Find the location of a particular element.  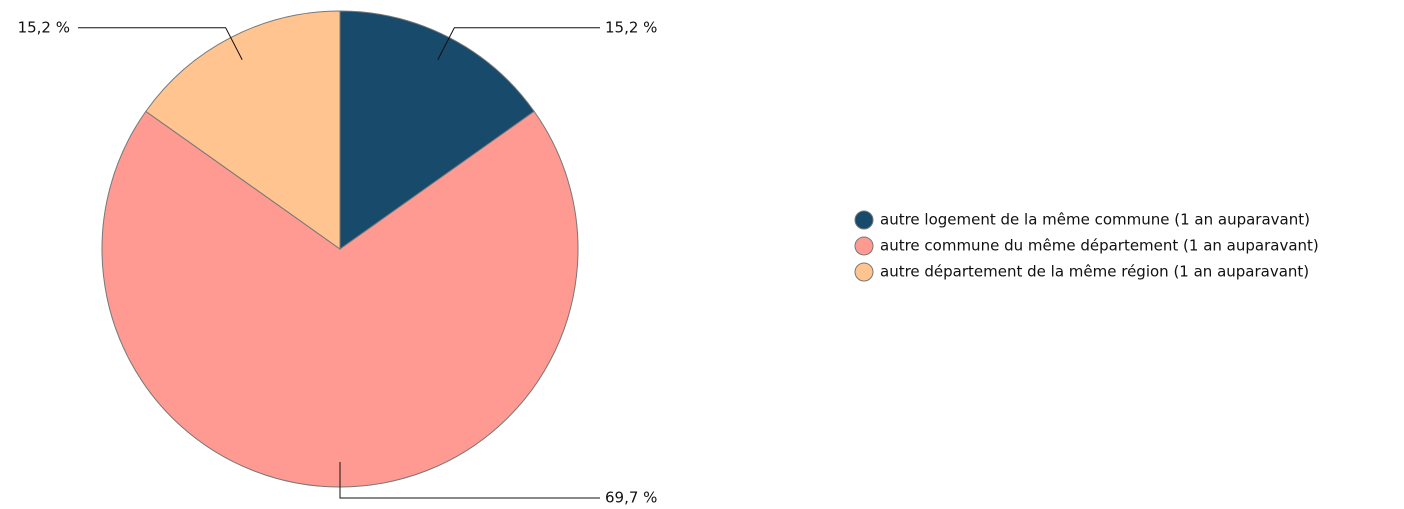

data-label: 69,7 % is located at coordinates (631, 498).